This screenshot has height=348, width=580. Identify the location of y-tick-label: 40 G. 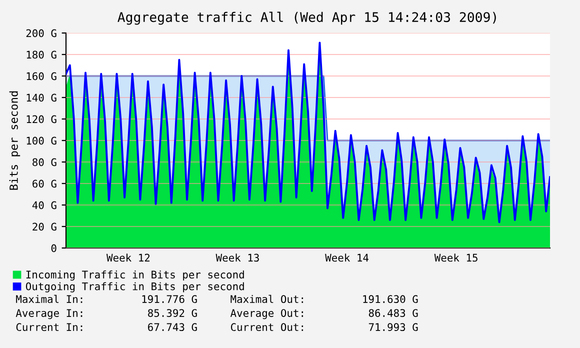
(44, 205).